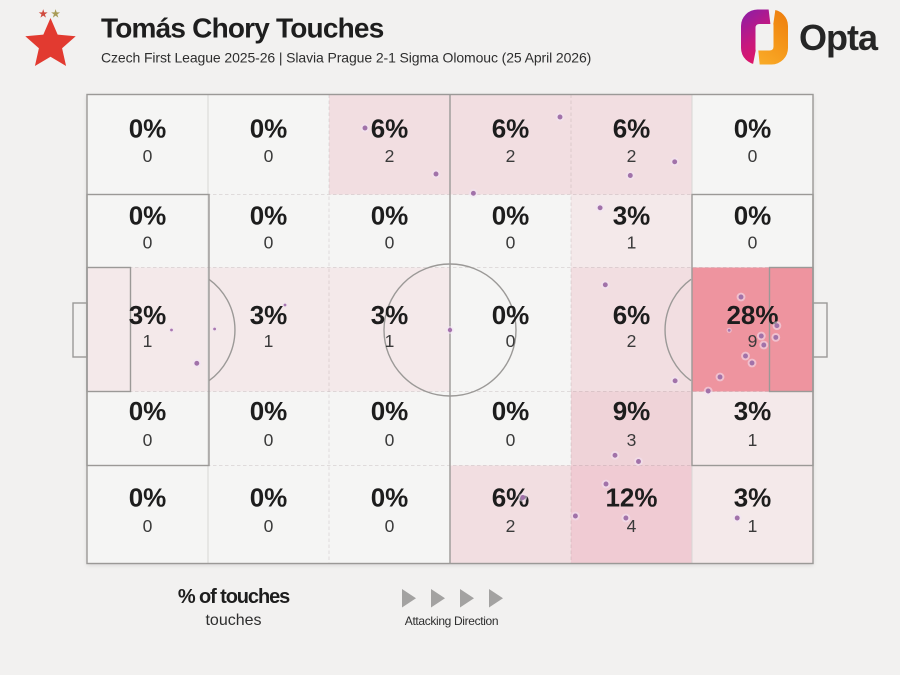 The image size is (900, 675). What do you see at coordinates (242, 28) in the screenshot?
I see `svg-text: Tomás Chory Touches` at bounding box center [242, 28].